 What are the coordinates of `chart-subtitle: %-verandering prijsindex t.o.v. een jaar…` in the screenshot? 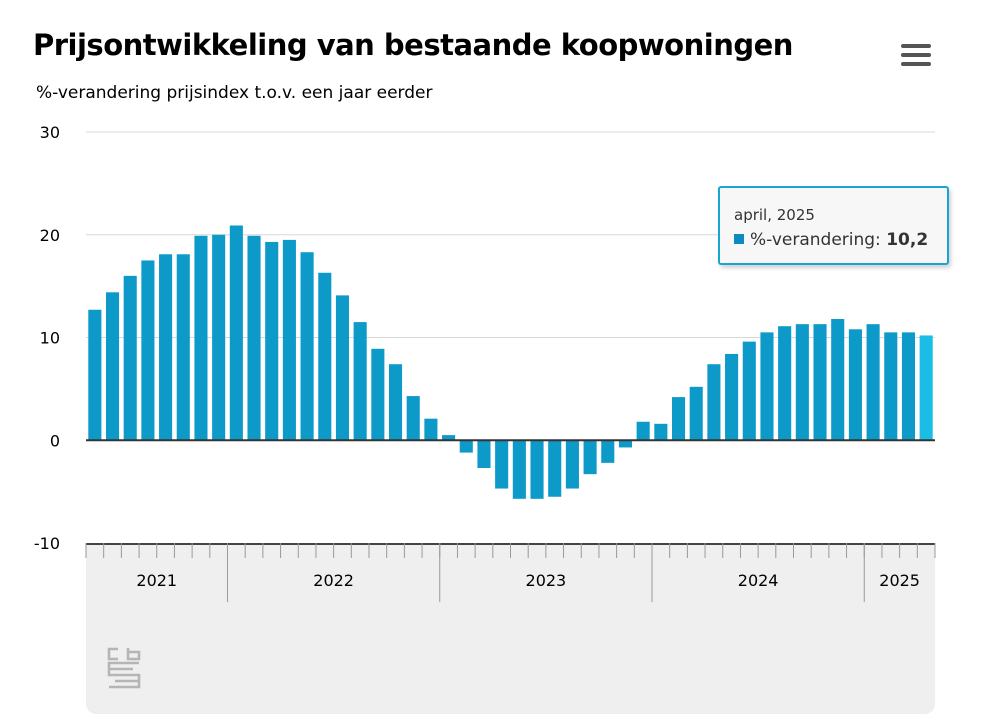 It's located at (234, 93).